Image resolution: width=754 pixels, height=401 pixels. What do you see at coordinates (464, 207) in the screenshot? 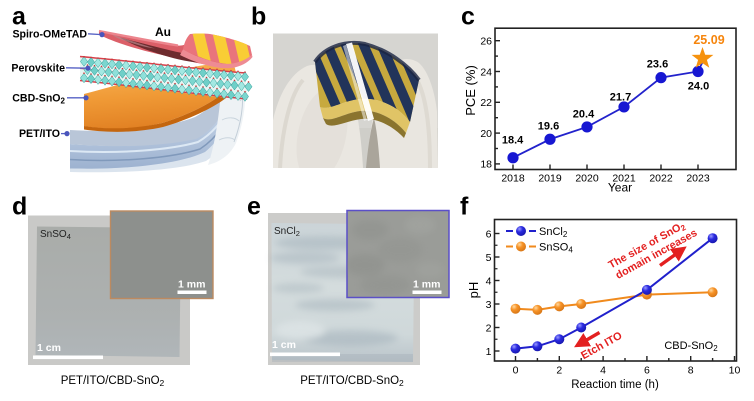
I see `svg-text: f` at bounding box center [464, 207].